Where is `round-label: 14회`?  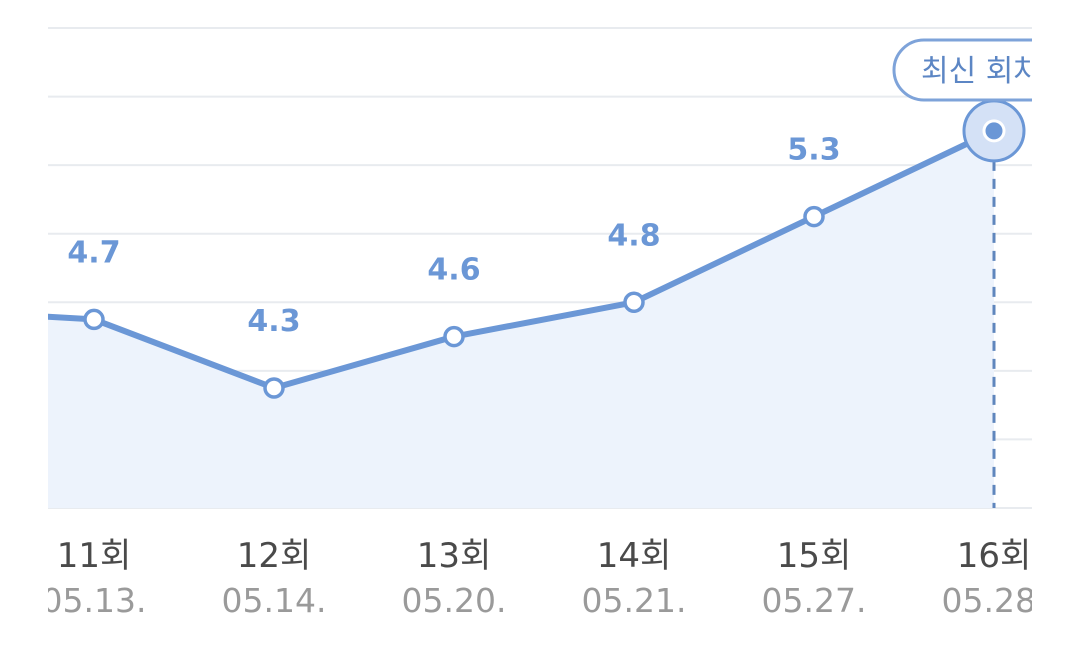
round-label: 14회 is located at coordinates (634, 556).